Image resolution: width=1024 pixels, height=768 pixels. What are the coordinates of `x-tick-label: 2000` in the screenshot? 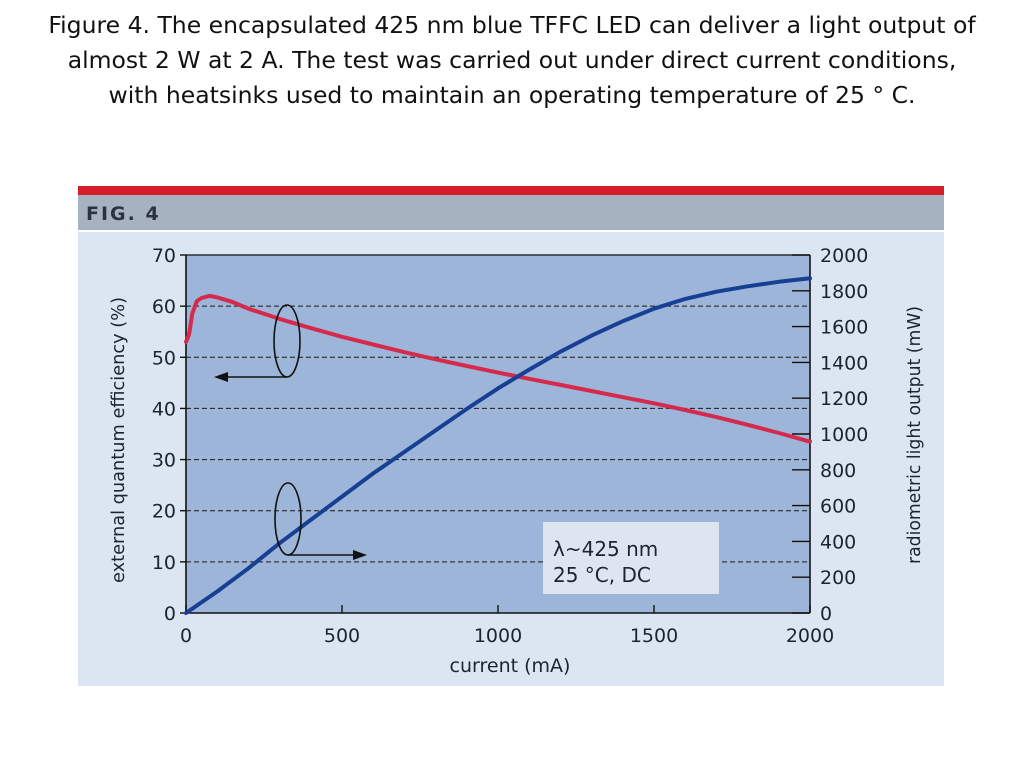 It's located at (810, 636).